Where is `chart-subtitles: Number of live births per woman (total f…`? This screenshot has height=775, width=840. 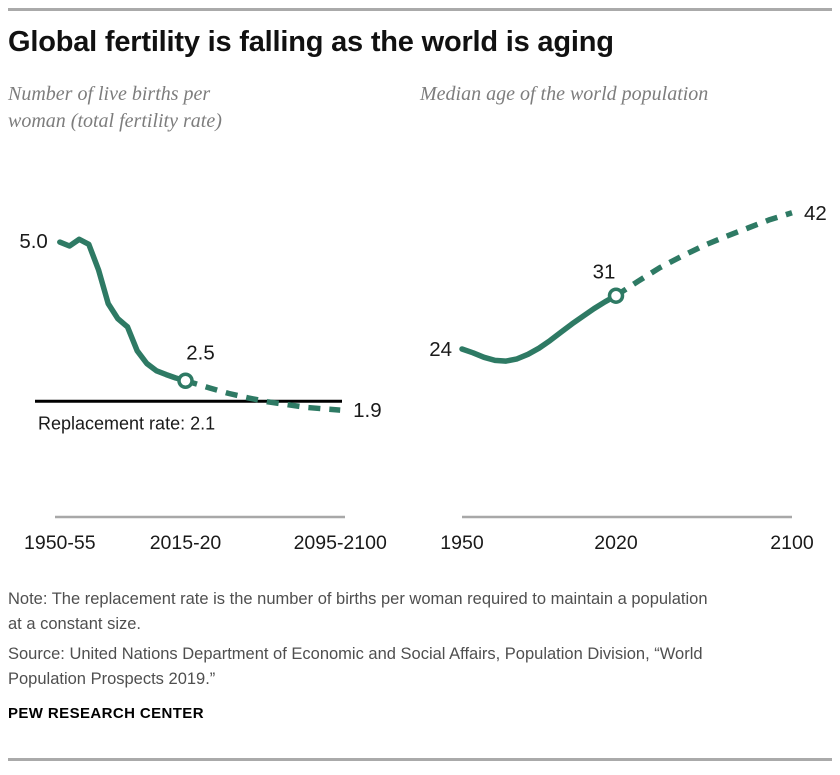 chart-subtitles: Number of live births per woman (total f… is located at coordinates (420, 108).